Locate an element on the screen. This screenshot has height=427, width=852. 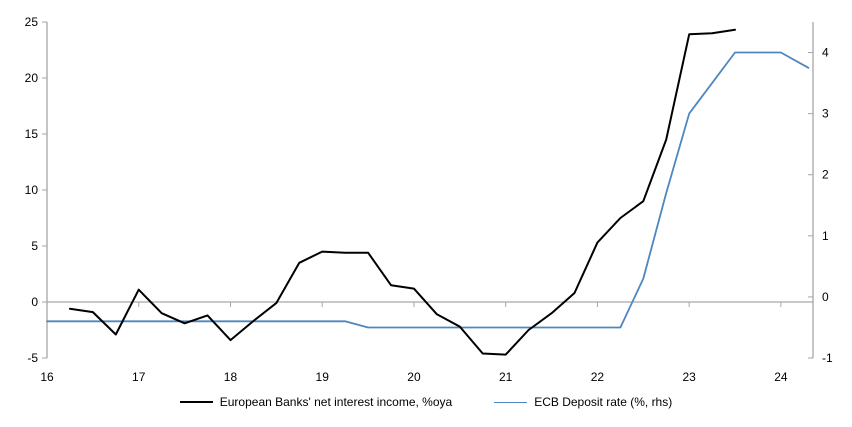
left-axis-tick-label: -5 is located at coordinates (32, 358).